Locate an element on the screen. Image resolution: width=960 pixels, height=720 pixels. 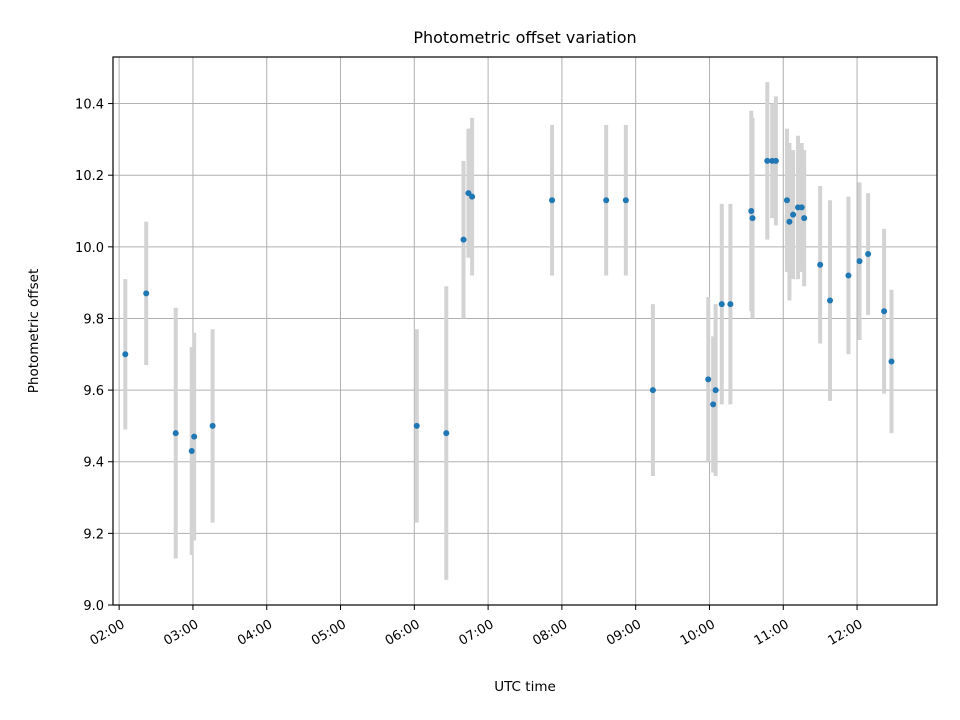
chart-title: Photometric offset variation is located at coordinates (524, 37).